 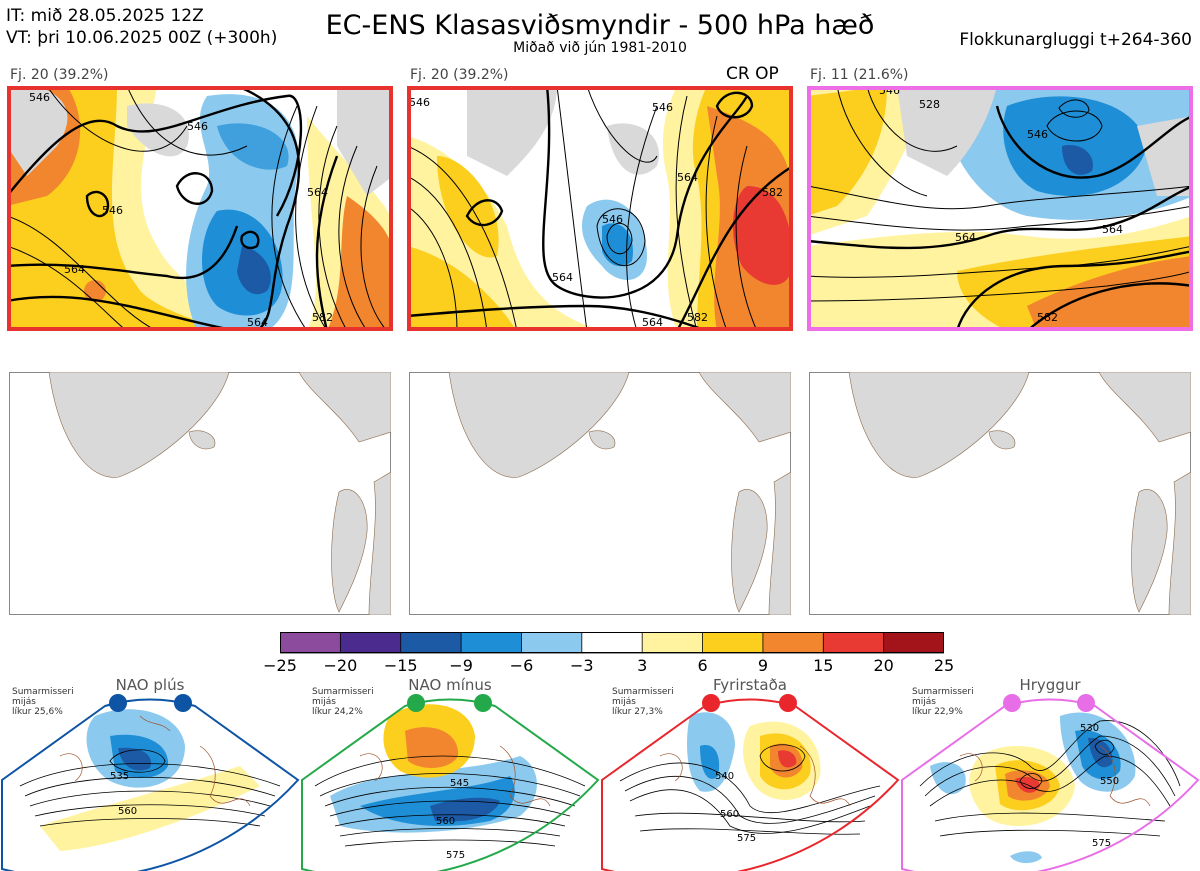 I want to click on contour-label: 540, so click(x=724, y=776).